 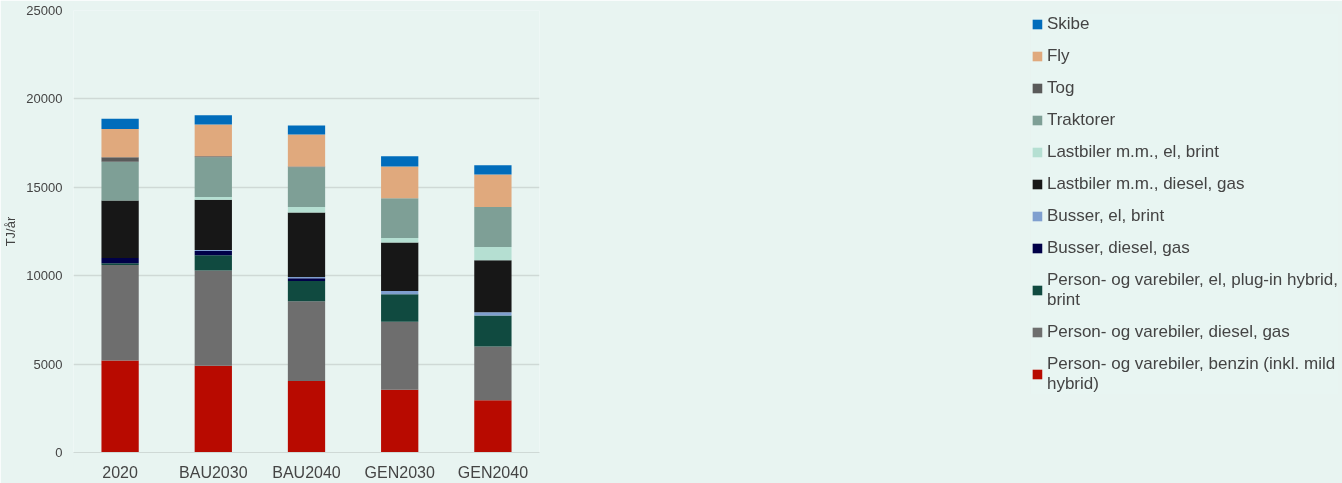 What do you see at coordinates (1060, 88) in the screenshot?
I see `legend-label: Tog` at bounding box center [1060, 88].